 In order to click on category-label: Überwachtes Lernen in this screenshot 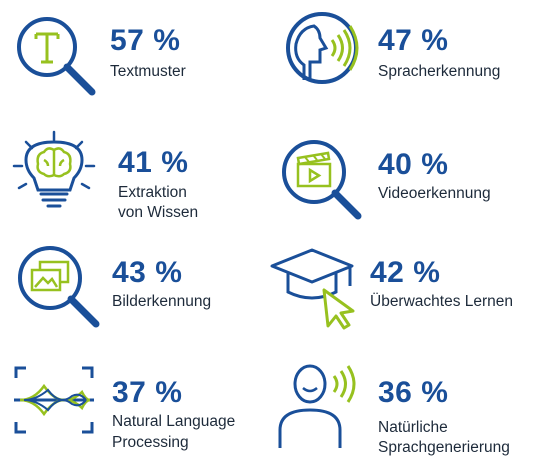, I will do `click(442, 301)`.